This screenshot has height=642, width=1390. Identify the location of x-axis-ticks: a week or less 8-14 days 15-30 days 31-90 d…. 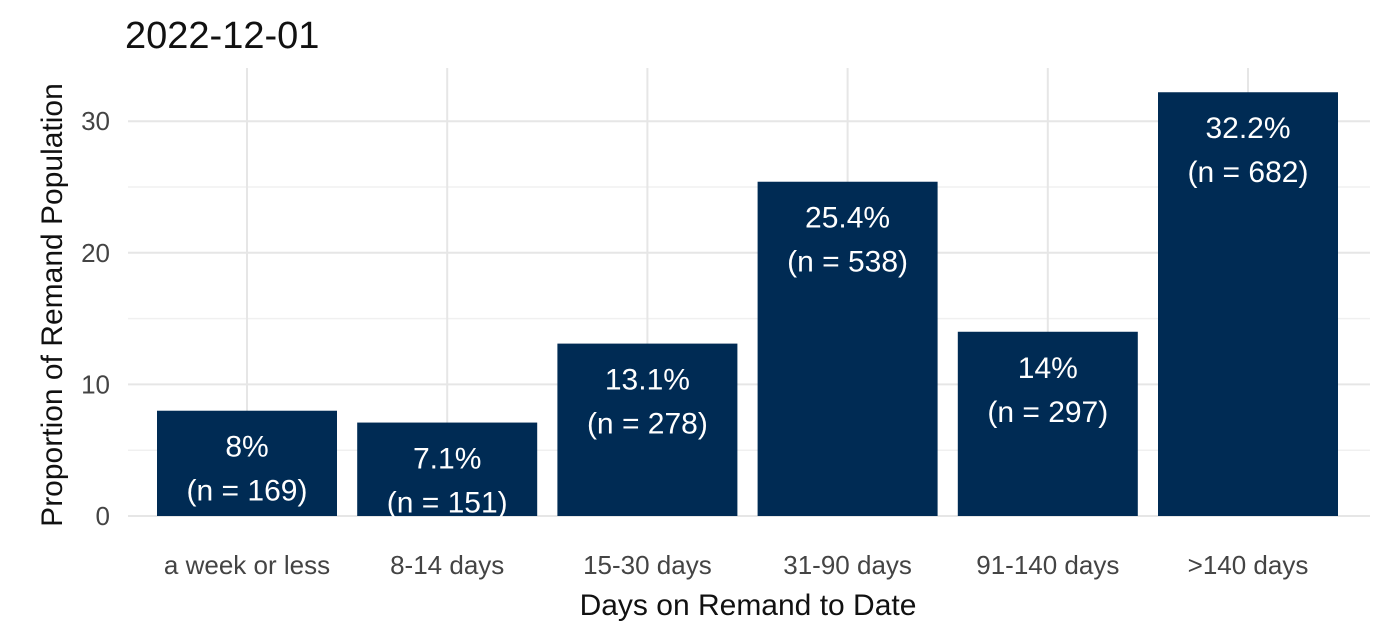
(736, 565).